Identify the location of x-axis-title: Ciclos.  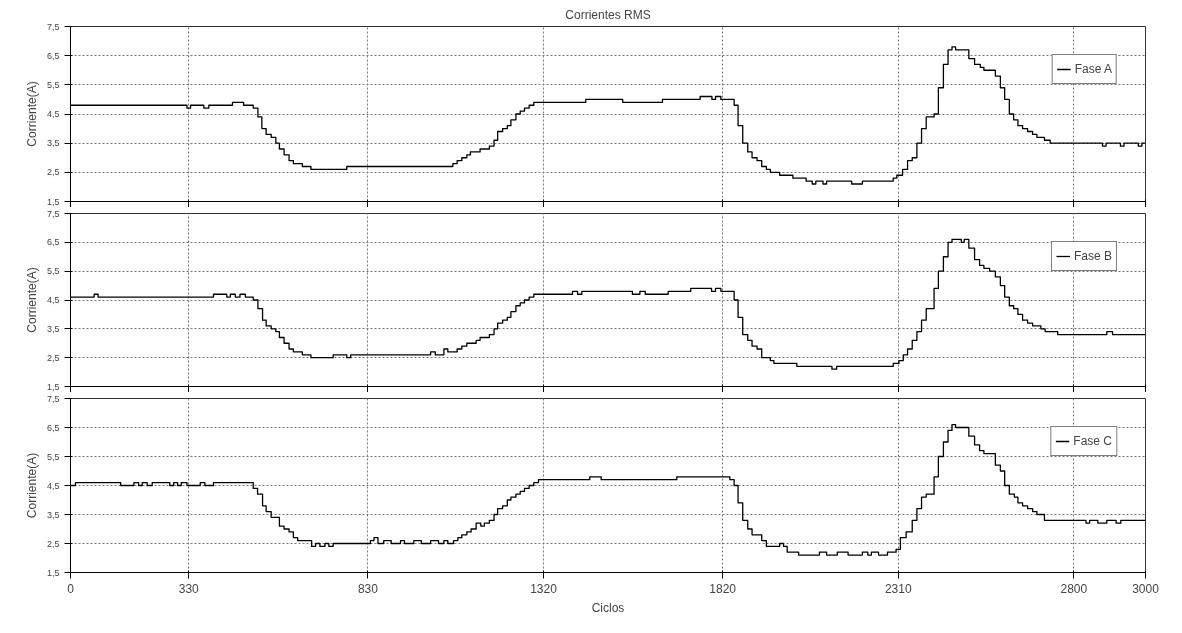
(608, 607).